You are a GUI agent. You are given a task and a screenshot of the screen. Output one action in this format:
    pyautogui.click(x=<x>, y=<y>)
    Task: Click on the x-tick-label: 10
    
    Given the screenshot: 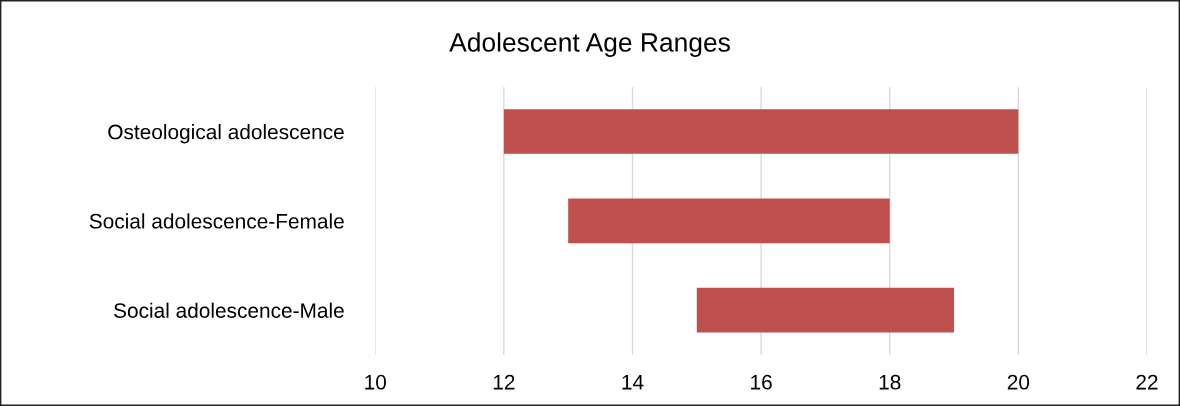 What is the action you would take?
    pyautogui.click(x=376, y=382)
    